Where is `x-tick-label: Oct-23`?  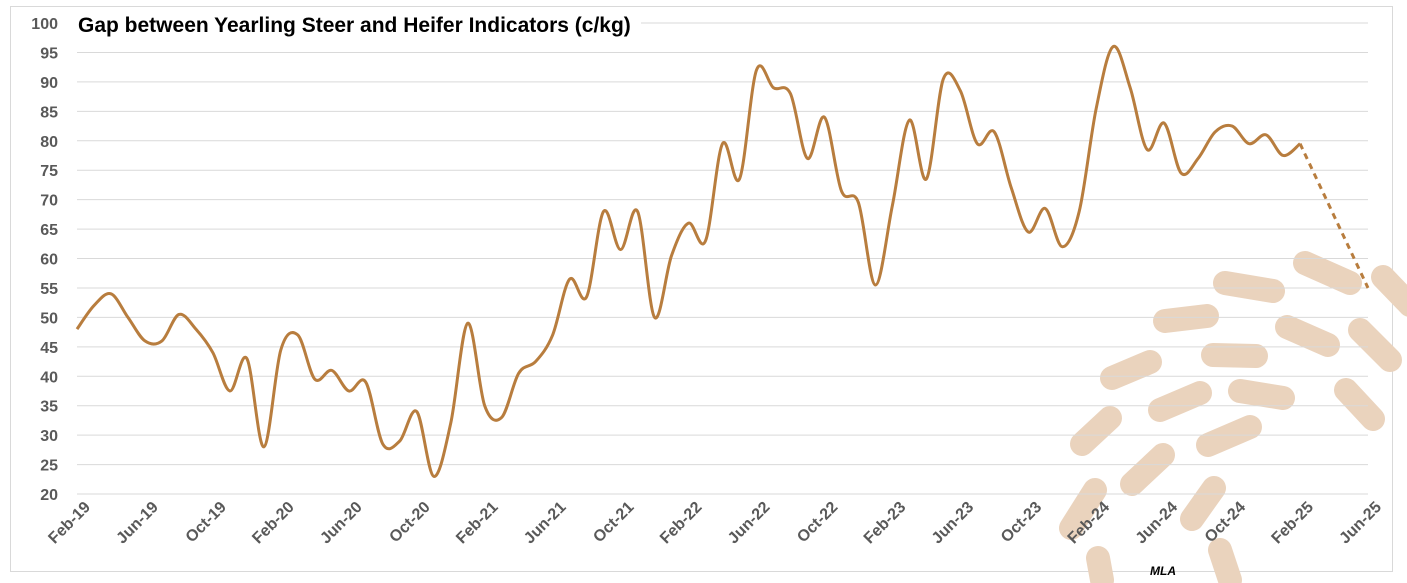
x-tick-label: Oct-23 is located at coordinates (1021, 522).